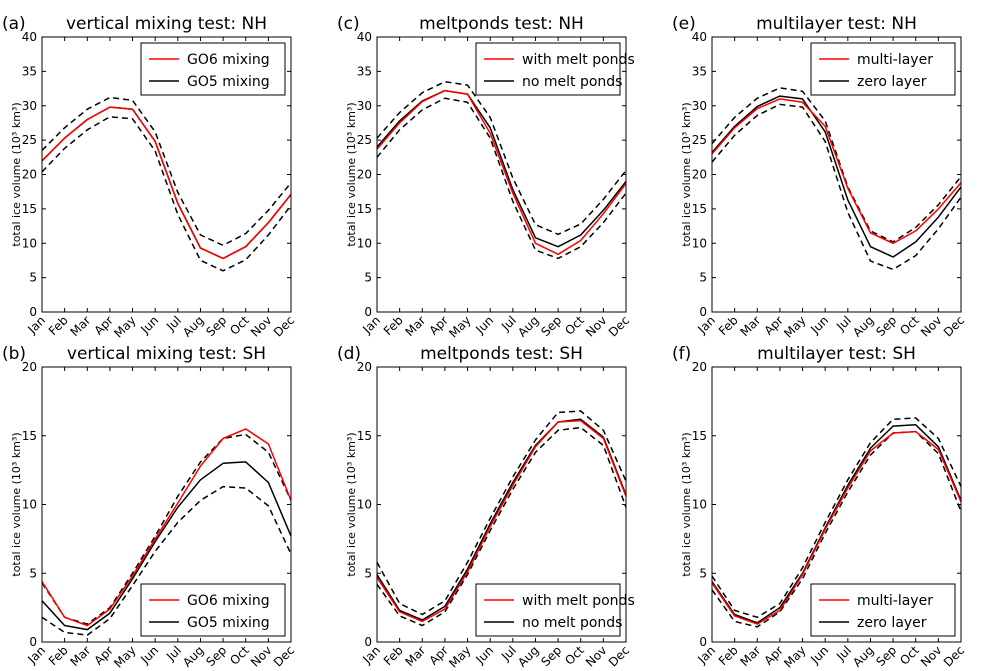 This screenshot has width=982, height=671. Describe the element at coordinates (348, 24) in the screenshot. I see `panel-label: (c)` at that location.